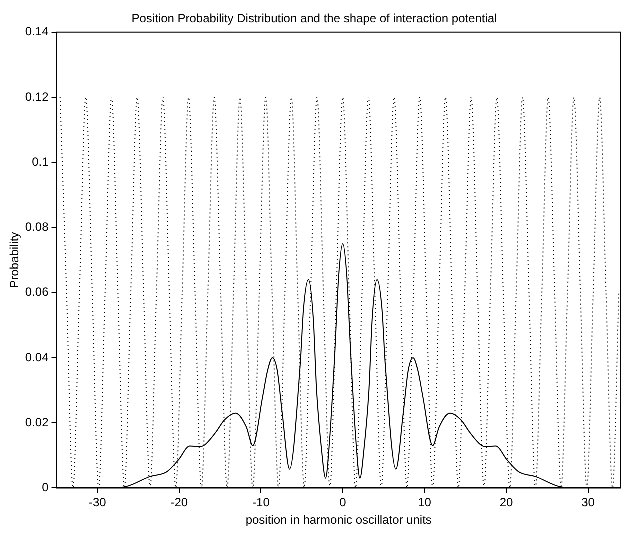 The image size is (633, 536). Describe the element at coordinates (507, 503) in the screenshot. I see `x-tick-label: 20` at that location.